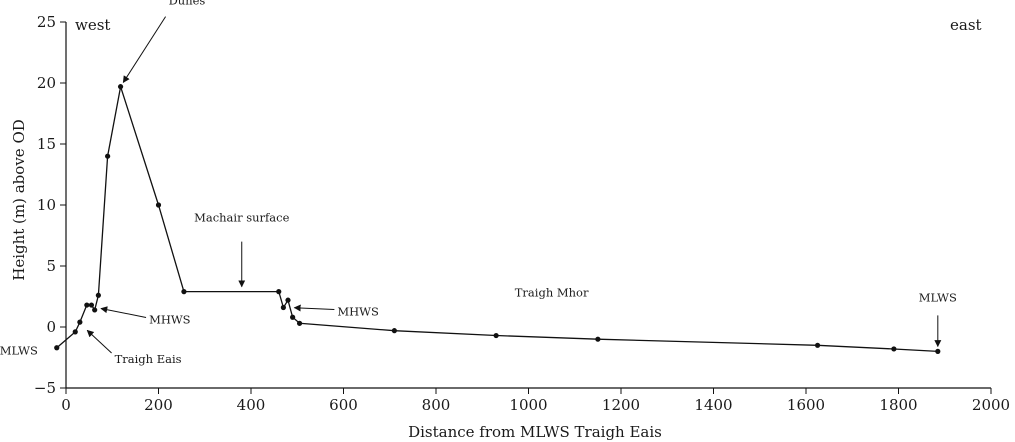 The width and height of the screenshot is (1015, 442). What do you see at coordinates (991, 405) in the screenshot?
I see `x-tick-label: 2000` at bounding box center [991, 405].